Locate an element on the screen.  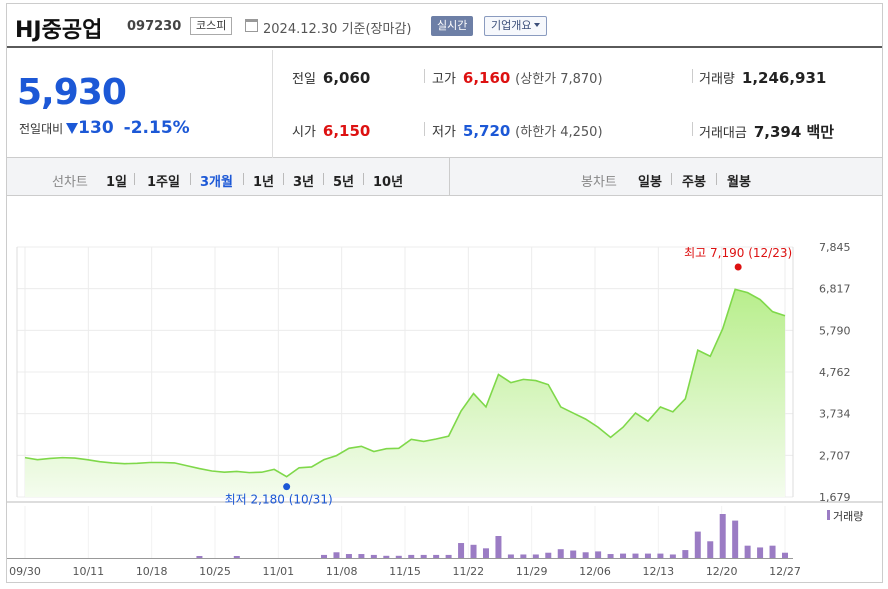
stat-label: 거래대금 is located at coordinates (723, 133).